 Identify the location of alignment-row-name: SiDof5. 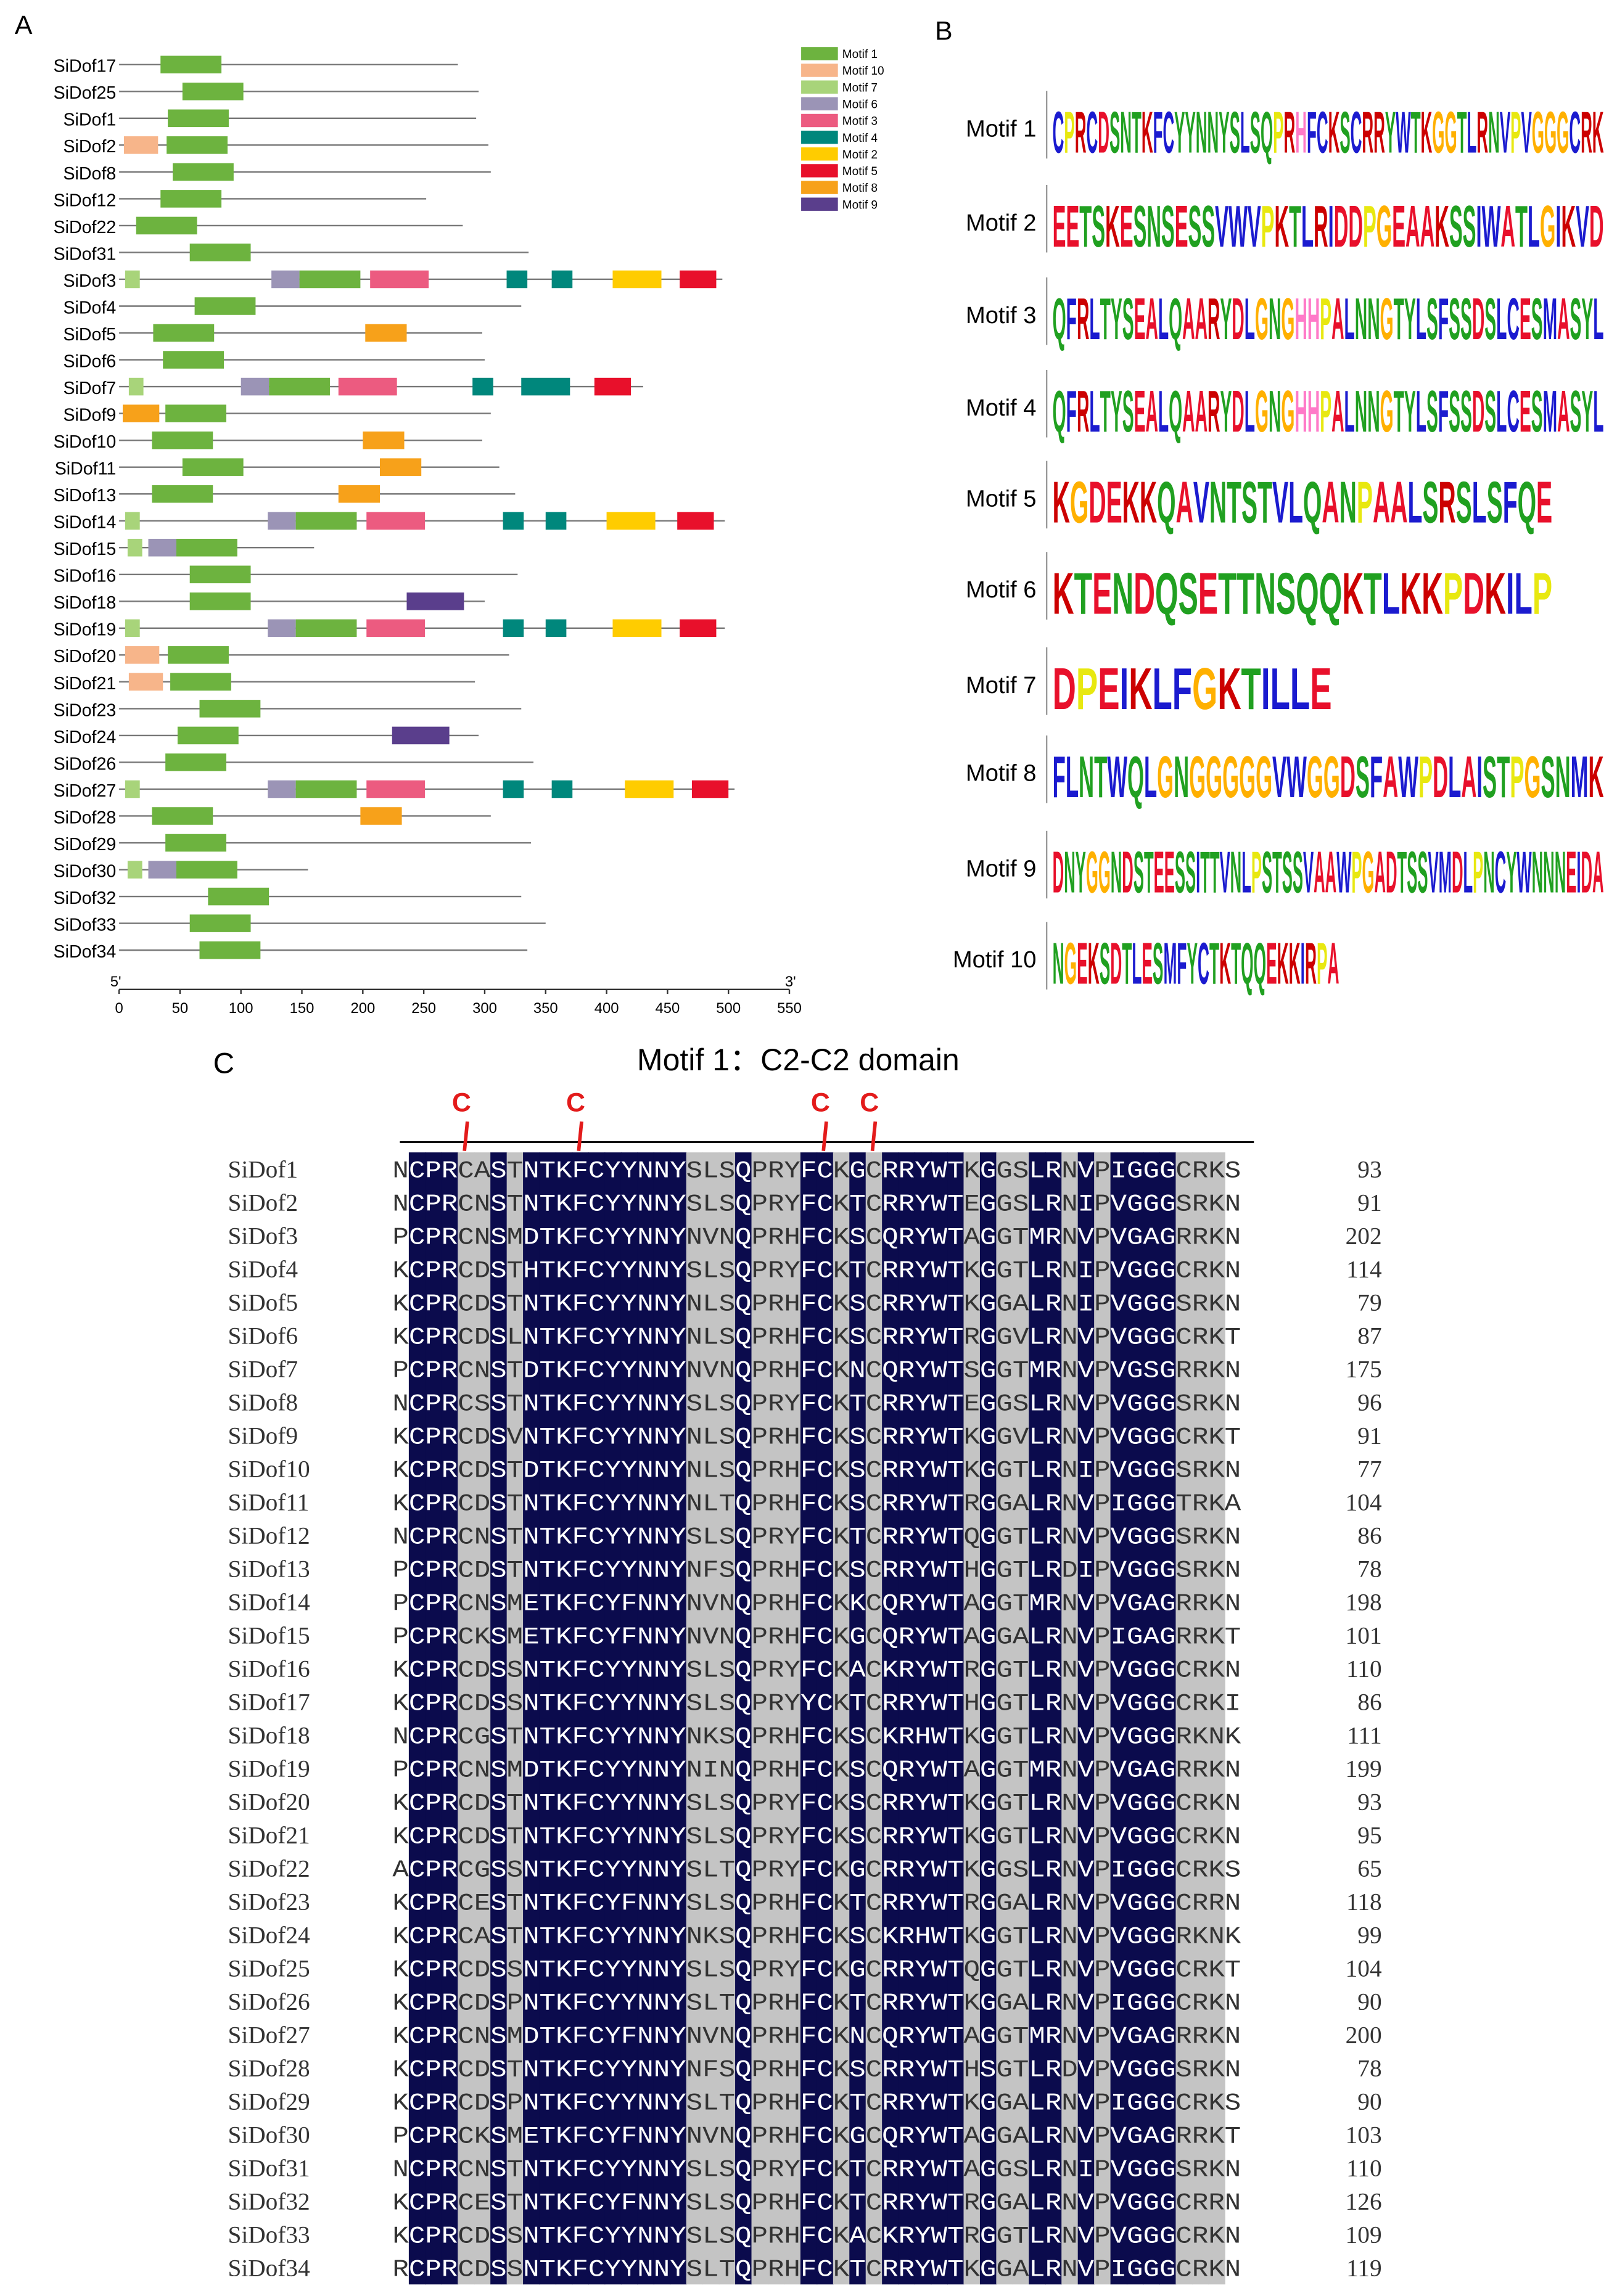
(263, 1302).